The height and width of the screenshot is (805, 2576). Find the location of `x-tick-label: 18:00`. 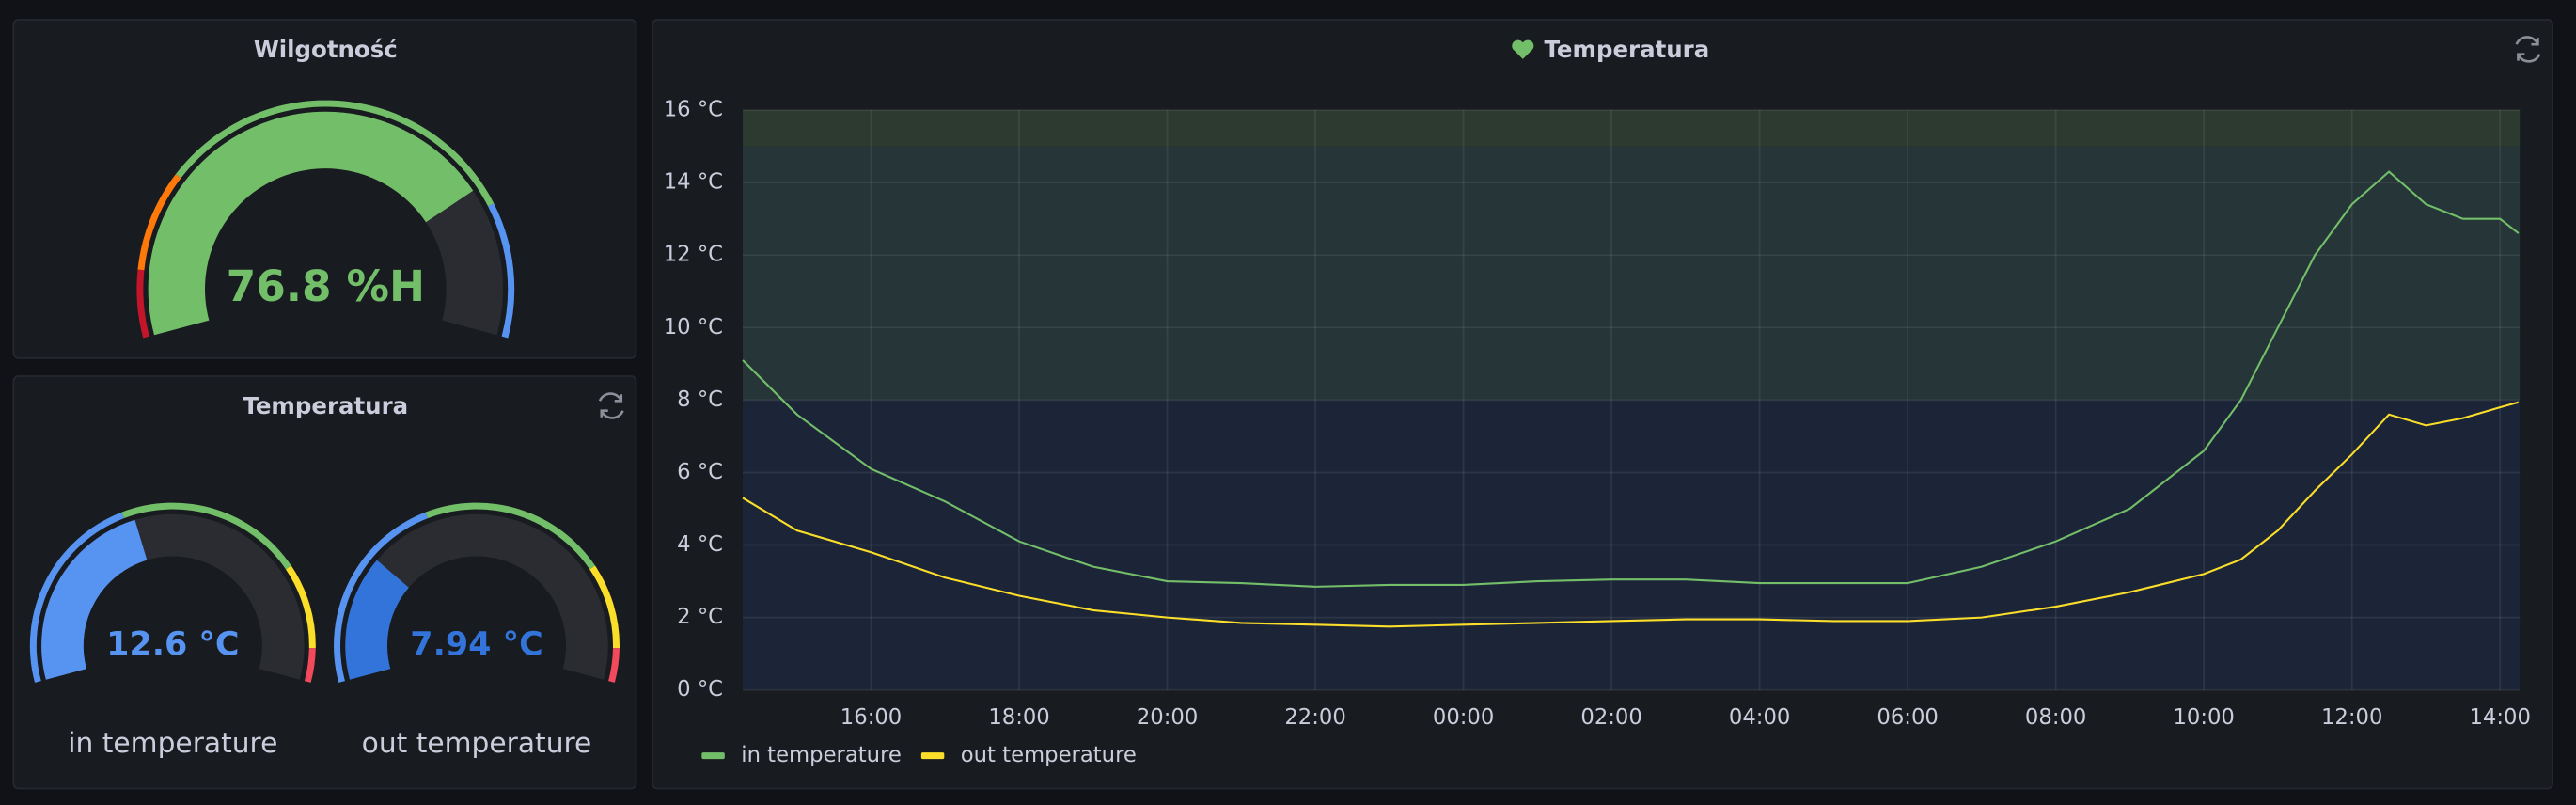

x-tick-label: 18:00 is located at coordinates (1019, 717).